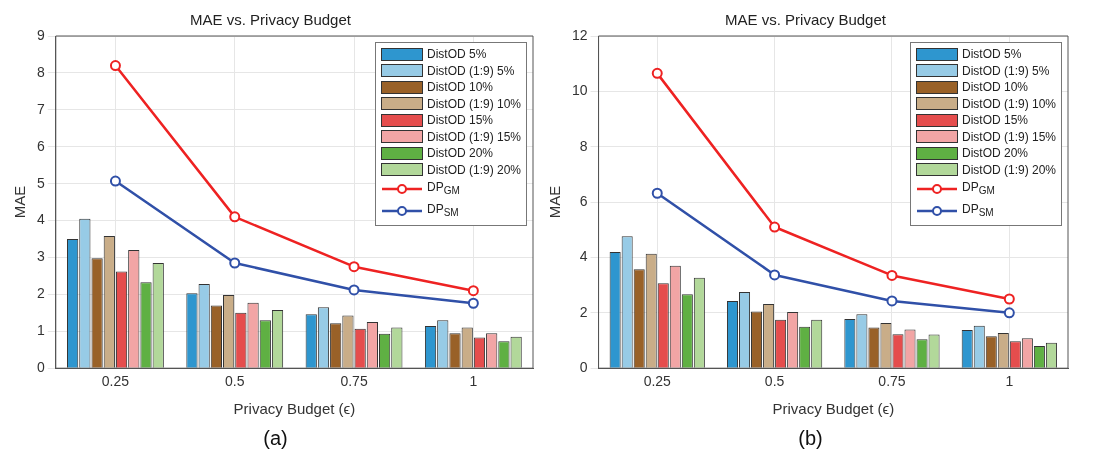 This screenshot has width=1094, height=473. I want to click on y-tick-label: 1, so click(40, 330).